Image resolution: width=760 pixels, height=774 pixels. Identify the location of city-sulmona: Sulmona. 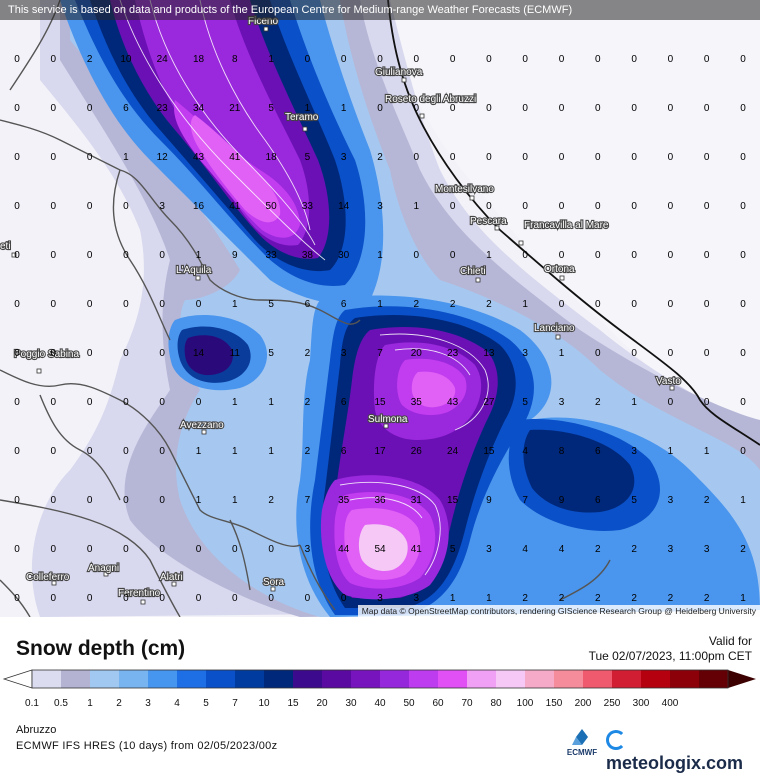
(388, 419).